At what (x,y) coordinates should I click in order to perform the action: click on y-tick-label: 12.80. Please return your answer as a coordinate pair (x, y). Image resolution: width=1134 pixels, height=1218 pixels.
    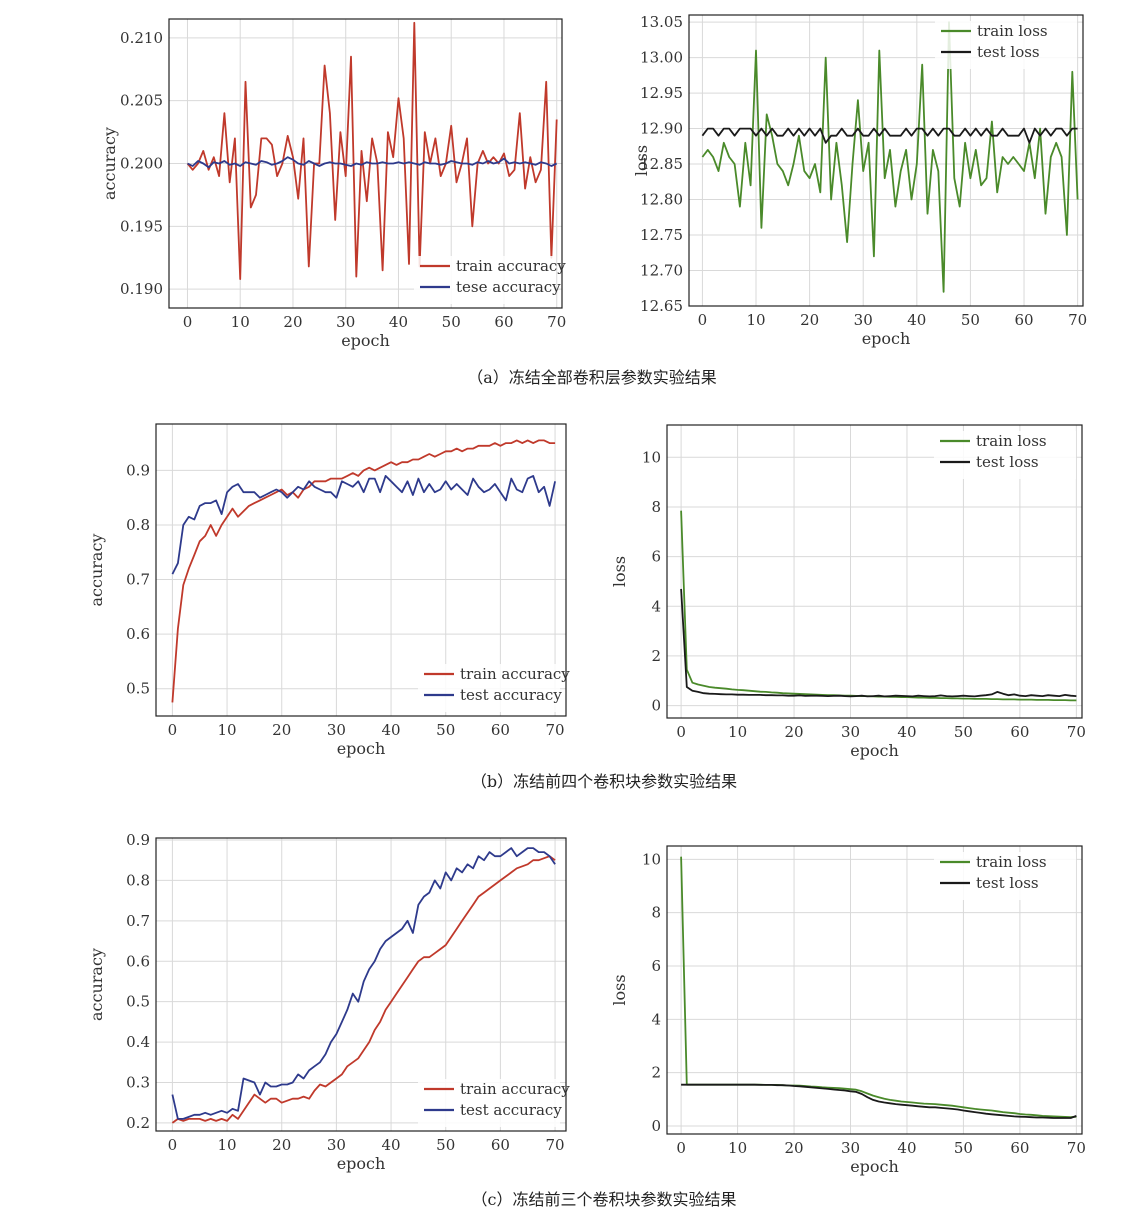
    Looking at the image, I should click on (661, 200).